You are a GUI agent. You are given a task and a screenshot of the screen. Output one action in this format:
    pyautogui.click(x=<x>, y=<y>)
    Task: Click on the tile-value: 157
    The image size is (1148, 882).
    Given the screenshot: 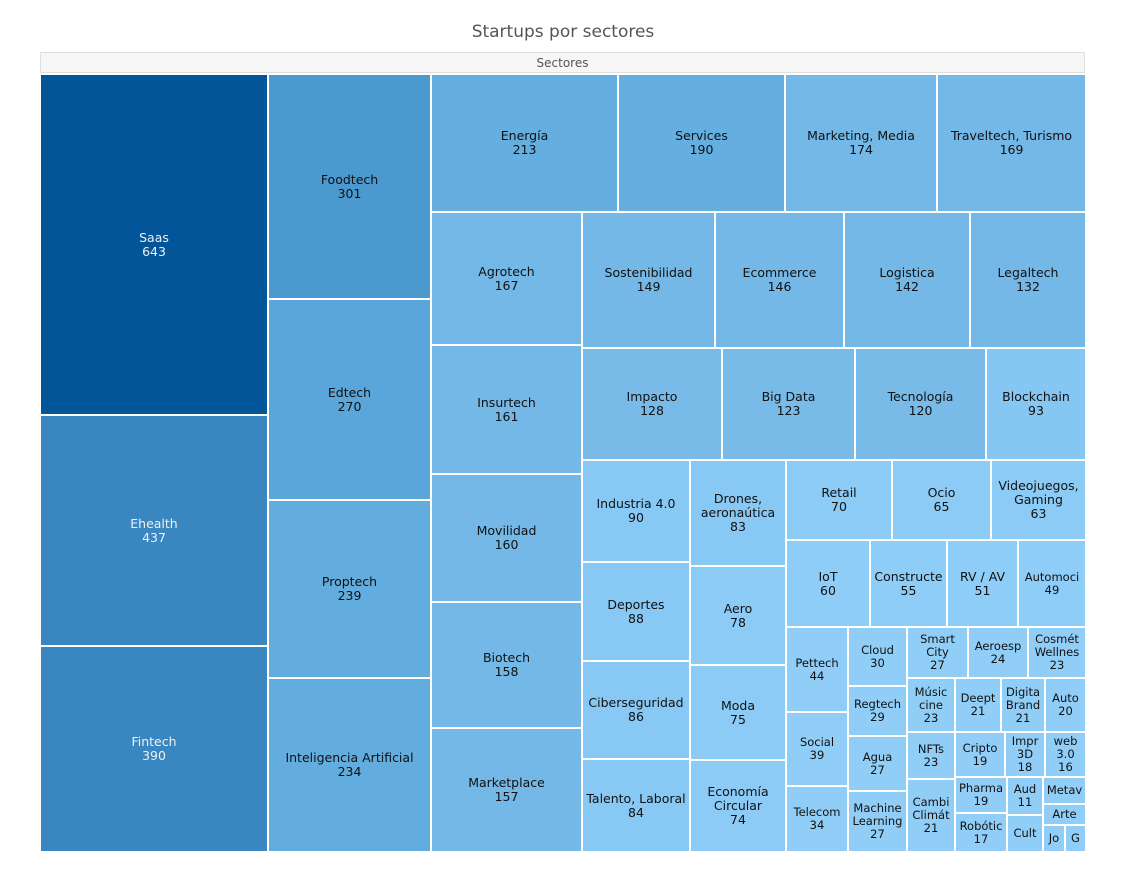 What is the action you would take?
    pyautogui.click(x=506, y=796)
    